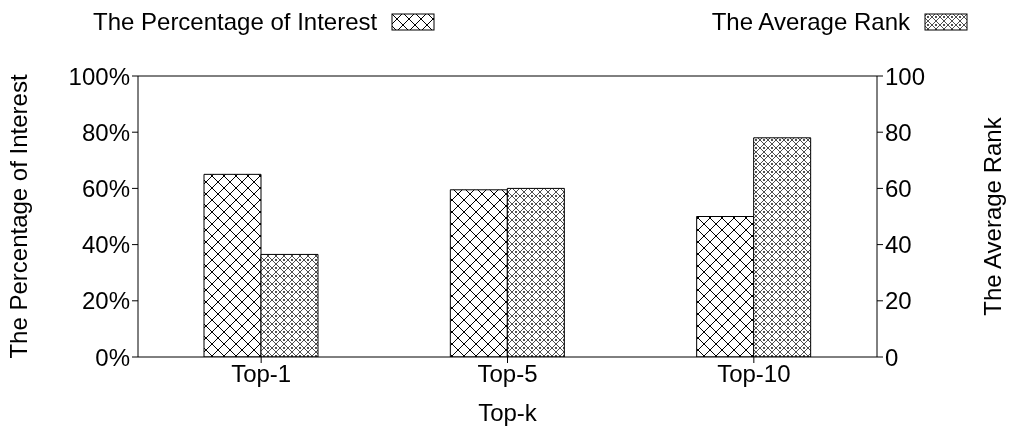  What do you see at coordinates (99, 76) in the screenshot?
I see `y-tick-label: 100%` at bounding box center [99, 76].